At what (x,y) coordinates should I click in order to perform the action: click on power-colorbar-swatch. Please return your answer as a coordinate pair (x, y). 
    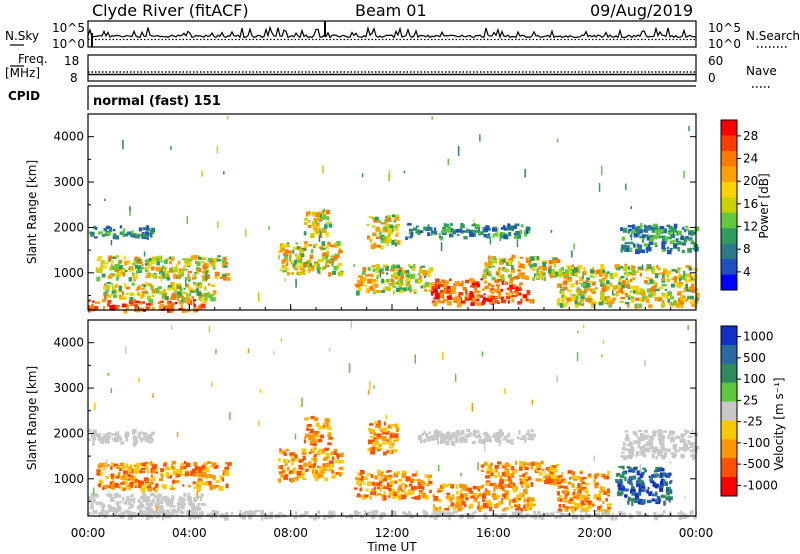
    Looking at the image, I should click on (729, 189).